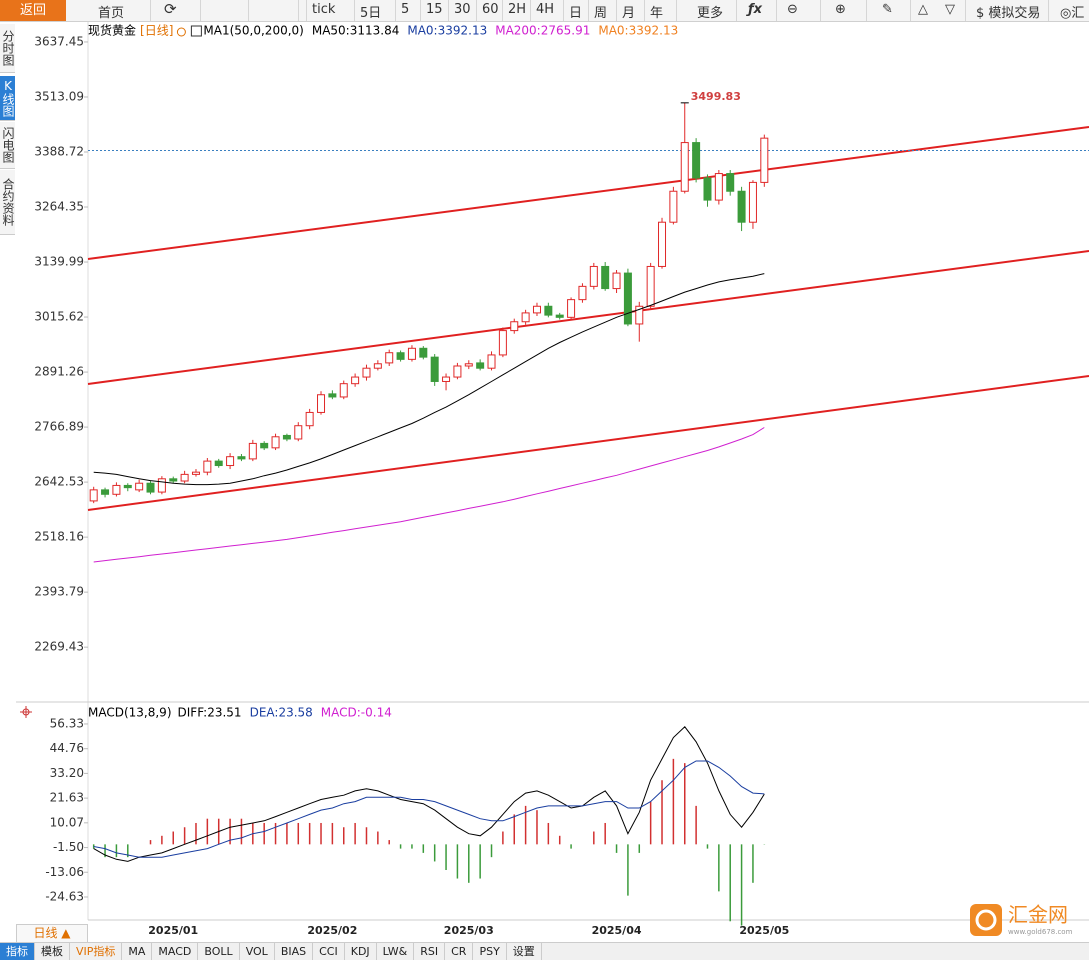 Image resolution: width=1089 pixels, height=960 pixels. Describe the element at coordinates (459, 951) in the screenshot. I see `bottom-tab: CR` at that location.